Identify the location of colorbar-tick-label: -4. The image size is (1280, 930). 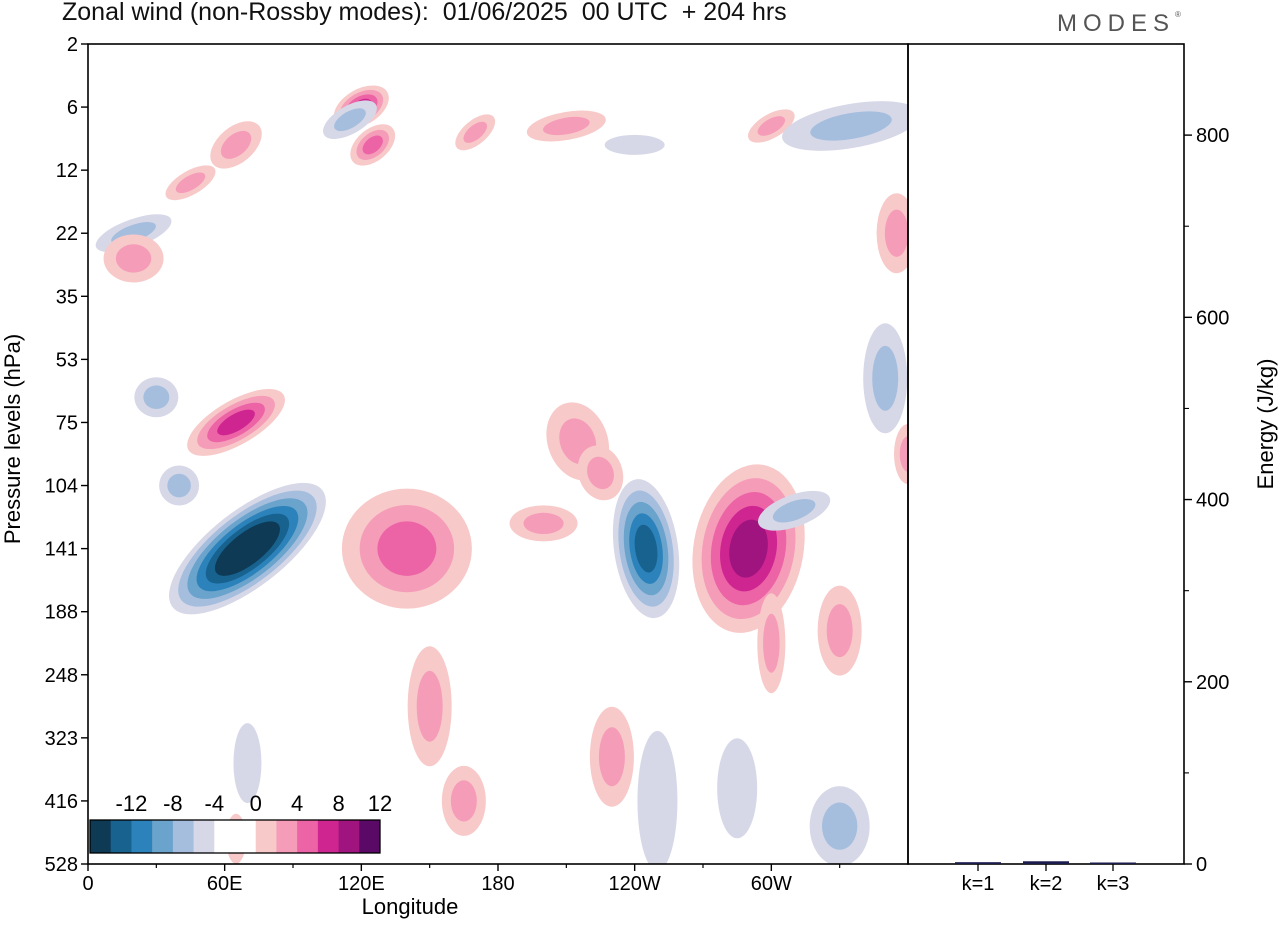
(215, 803).